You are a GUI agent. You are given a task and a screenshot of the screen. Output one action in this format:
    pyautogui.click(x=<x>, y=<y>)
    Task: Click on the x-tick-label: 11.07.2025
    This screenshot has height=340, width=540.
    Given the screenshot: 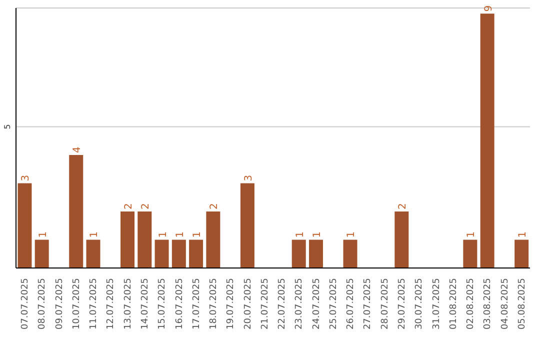 What is the action you would take?
    pyautogui.click(x=94, y=304)
    